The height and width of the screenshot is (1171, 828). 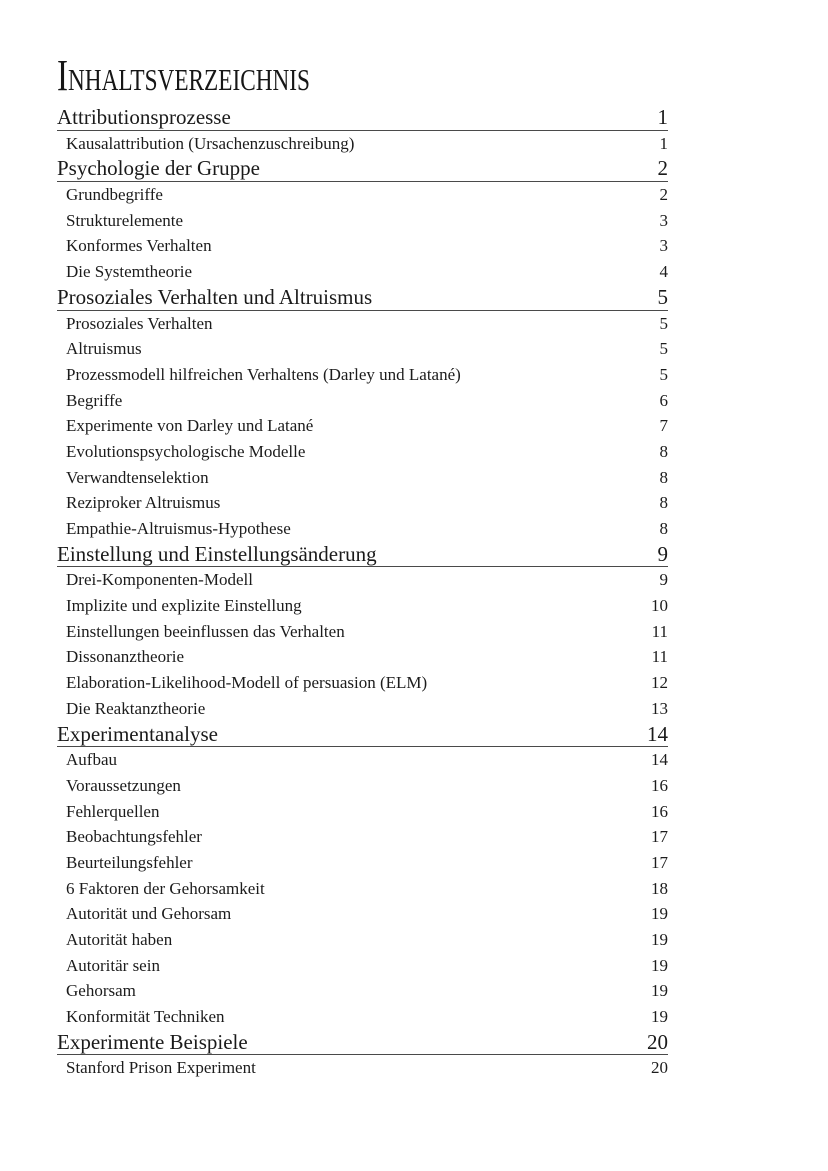 I want to click on toc-section-row: Psychologie der Gruppe 2, so click(x=363, y=169).